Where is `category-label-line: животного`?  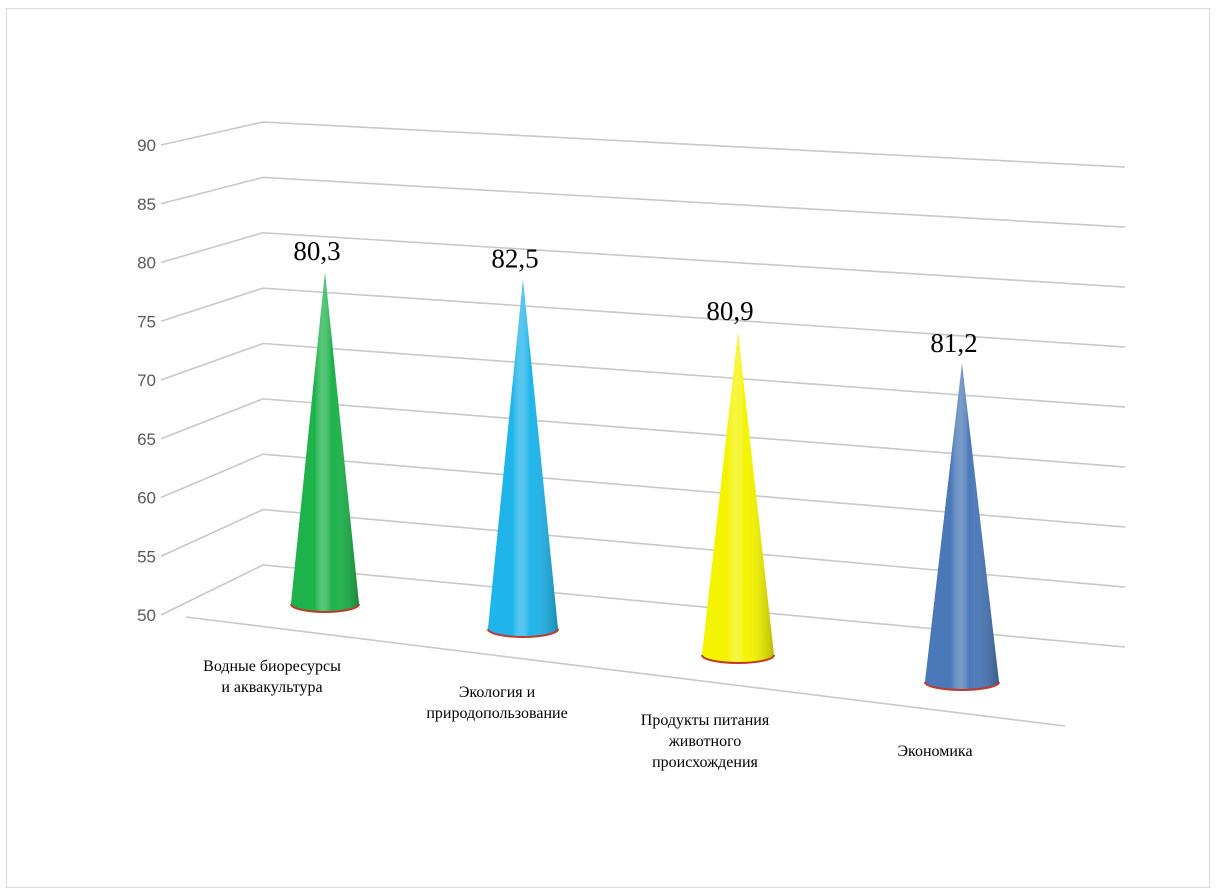 category-label-line: животного is located at coordinates (705, 741).